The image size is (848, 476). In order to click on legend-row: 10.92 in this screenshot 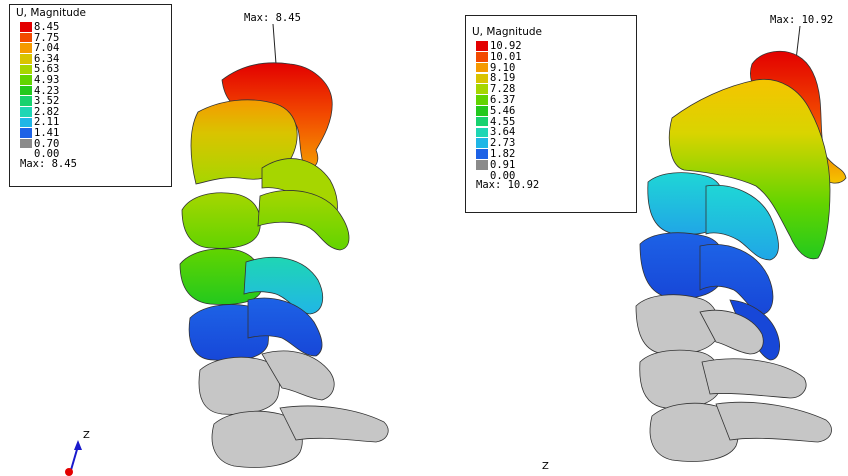, I will do `click(499, 46)`.